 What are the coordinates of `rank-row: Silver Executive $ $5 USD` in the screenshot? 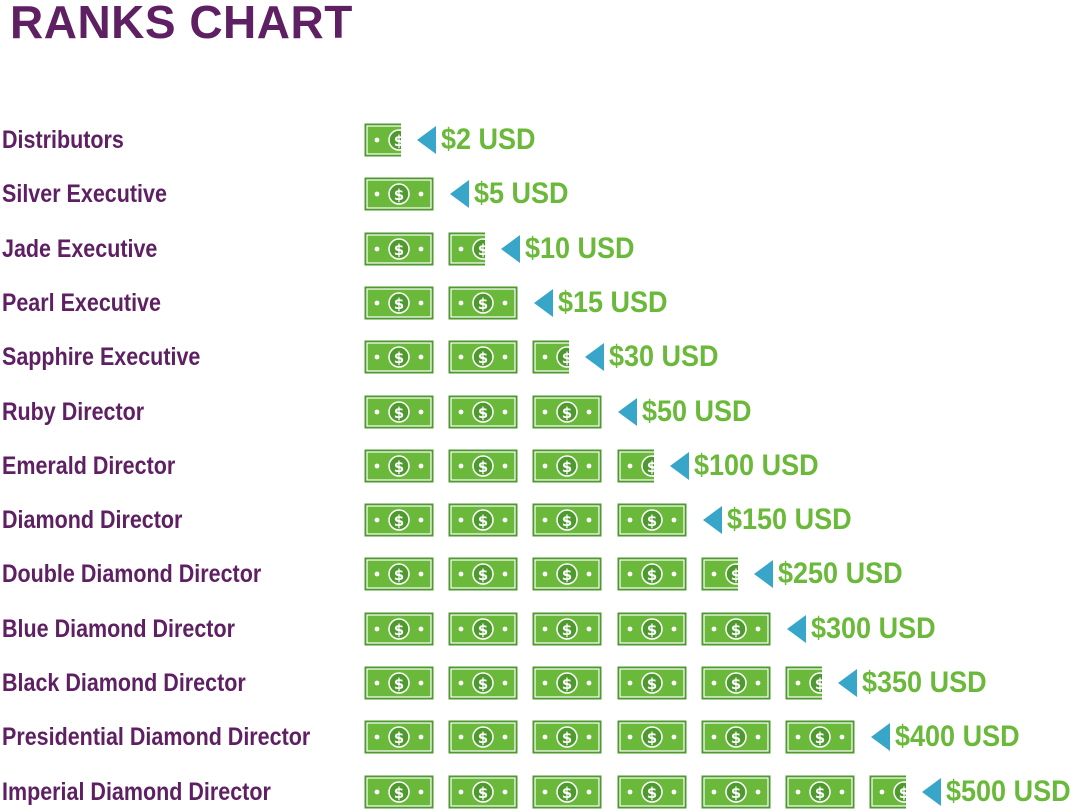 It's located at (536, 194).